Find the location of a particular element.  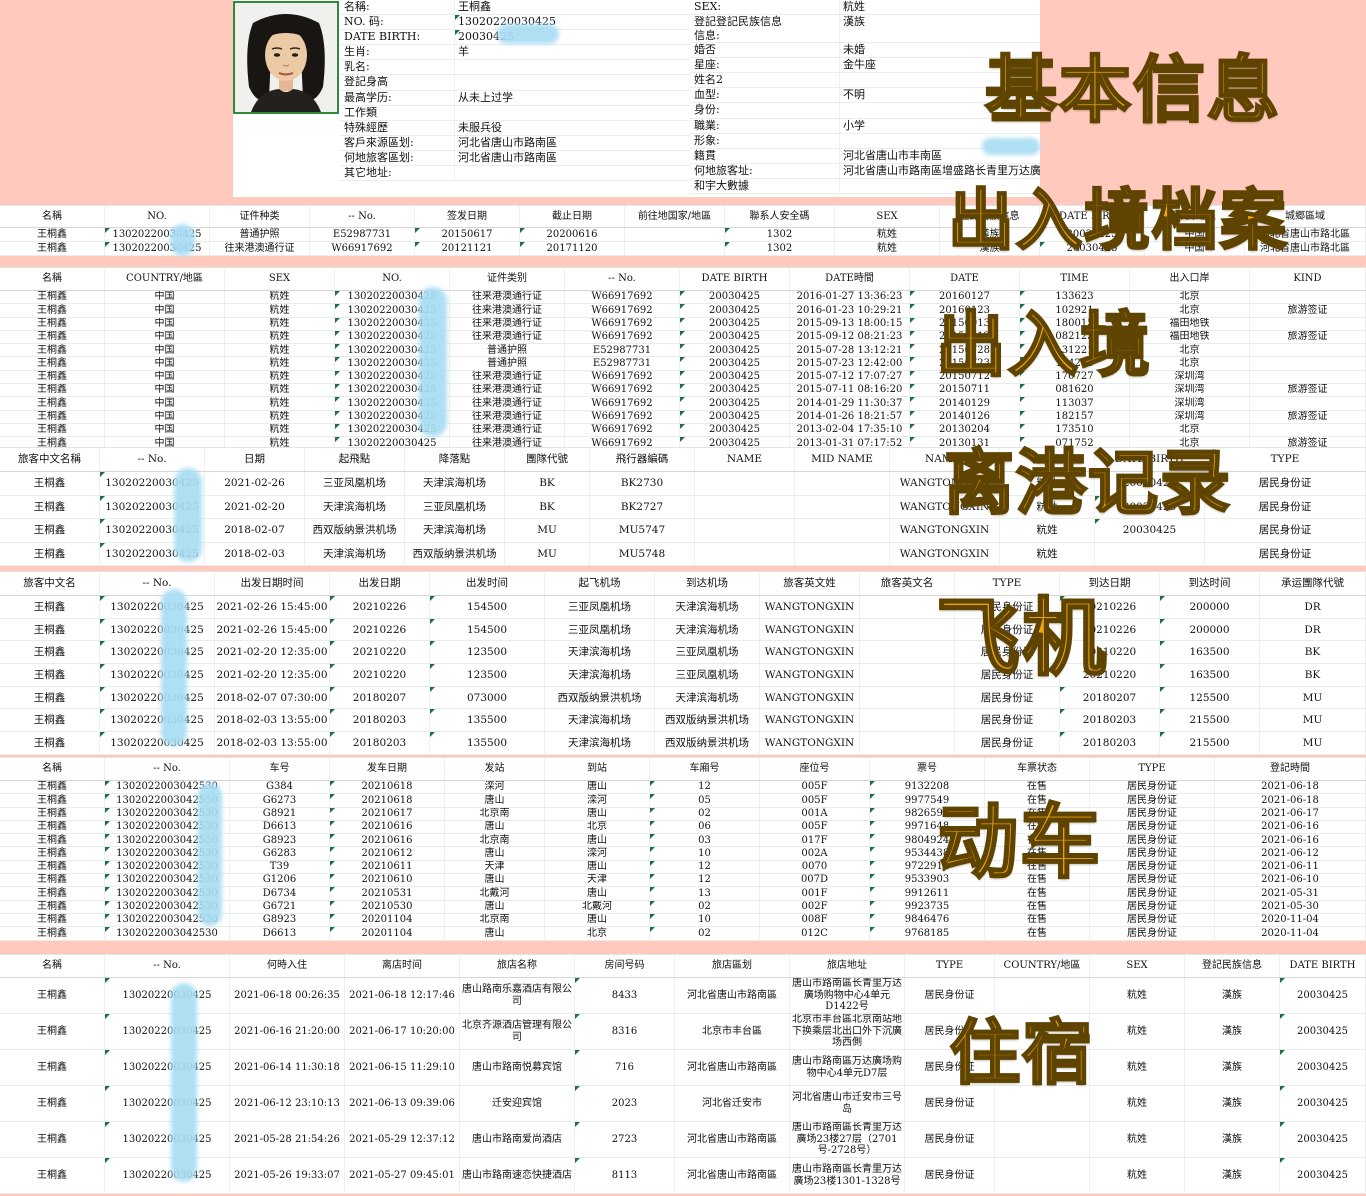

field-value: 粇姓 is located at coordinates (854, 6).